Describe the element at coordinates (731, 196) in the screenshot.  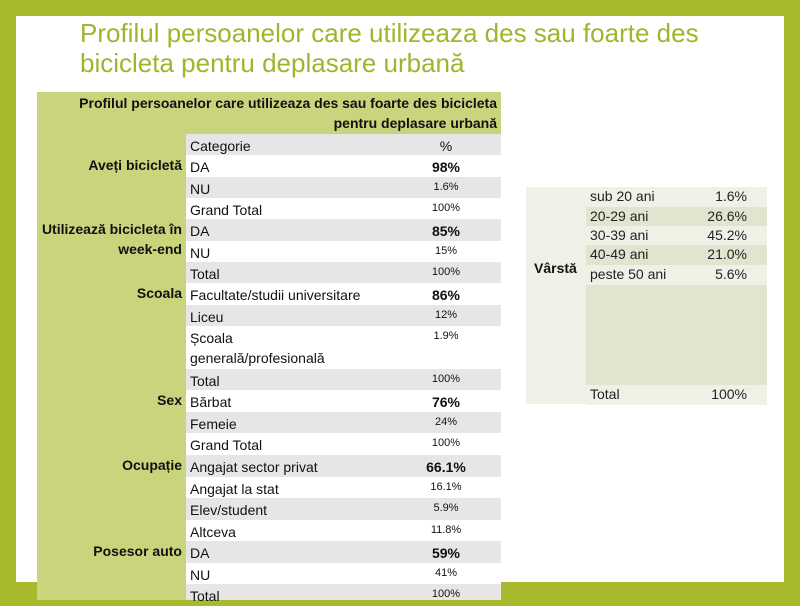
I see `age-percent: 1.6%` at that location.